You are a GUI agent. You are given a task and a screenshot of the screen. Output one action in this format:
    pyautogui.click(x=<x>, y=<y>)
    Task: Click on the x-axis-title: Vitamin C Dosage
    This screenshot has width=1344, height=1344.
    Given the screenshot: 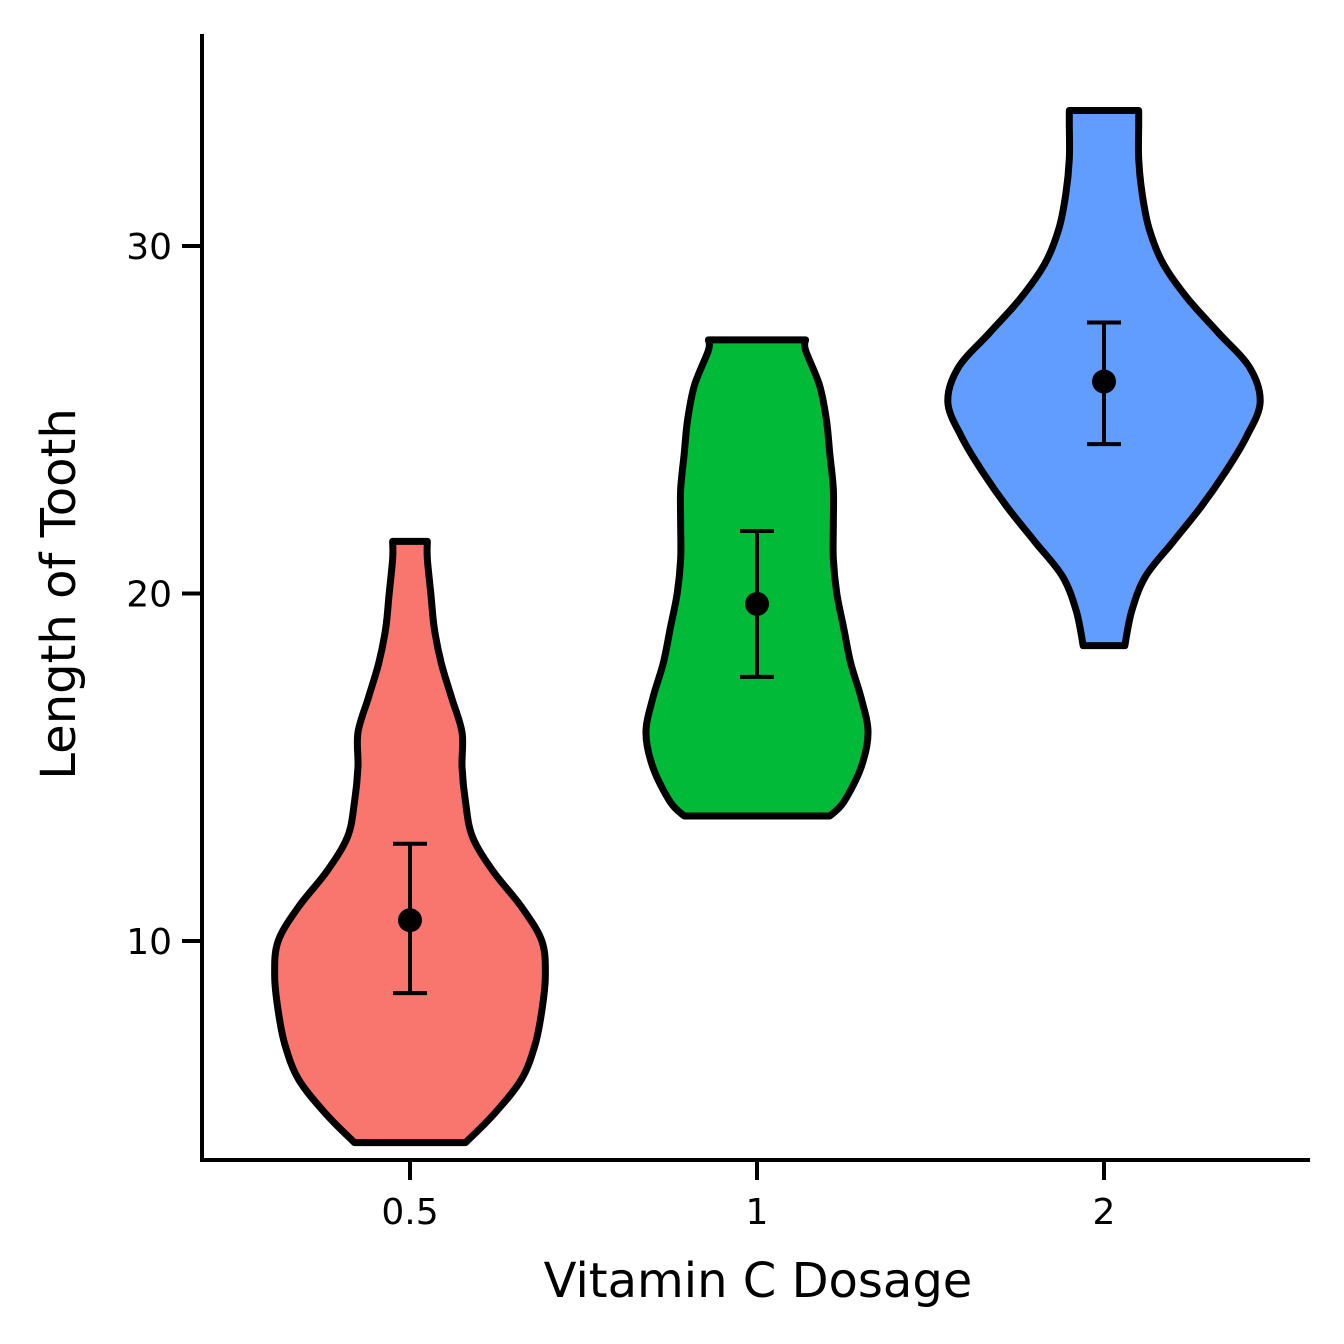 What is the action you would take?
    pyautogui.click(x=758, y=1281)
    